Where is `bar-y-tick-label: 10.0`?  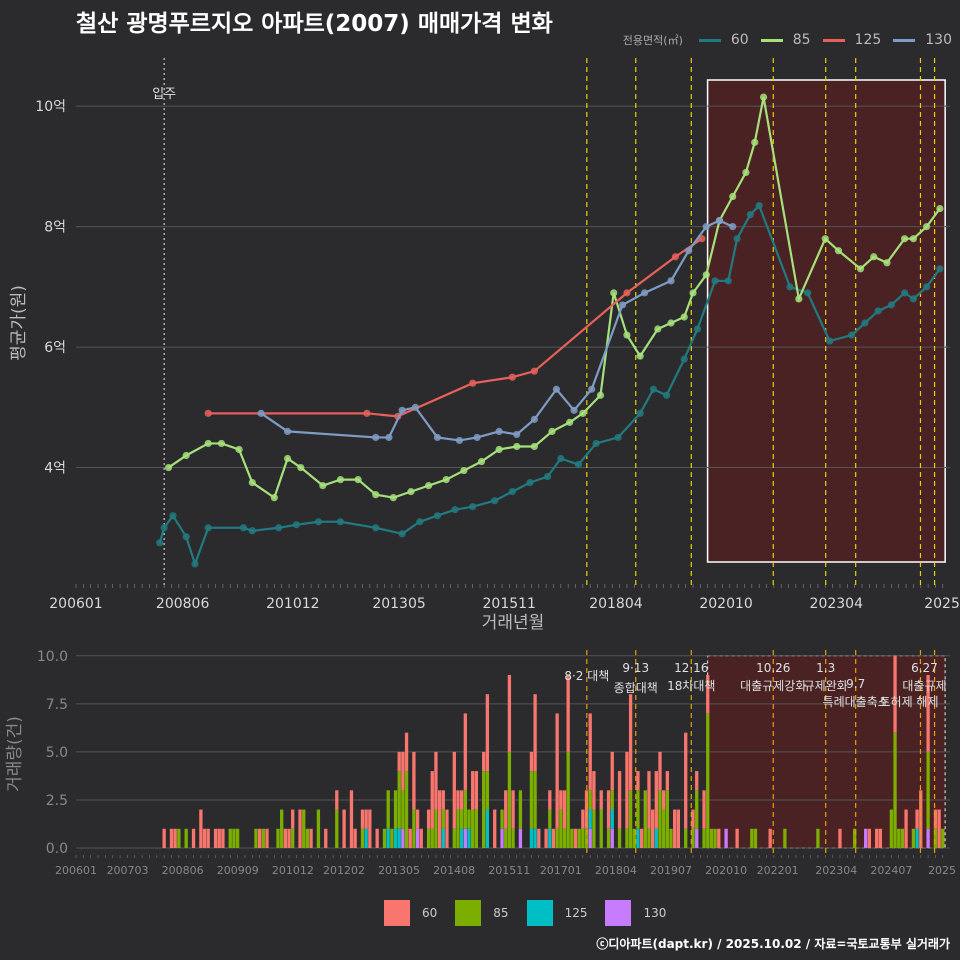 bar-y-tick-label: 10.0 is located at coordinates (52, 657).